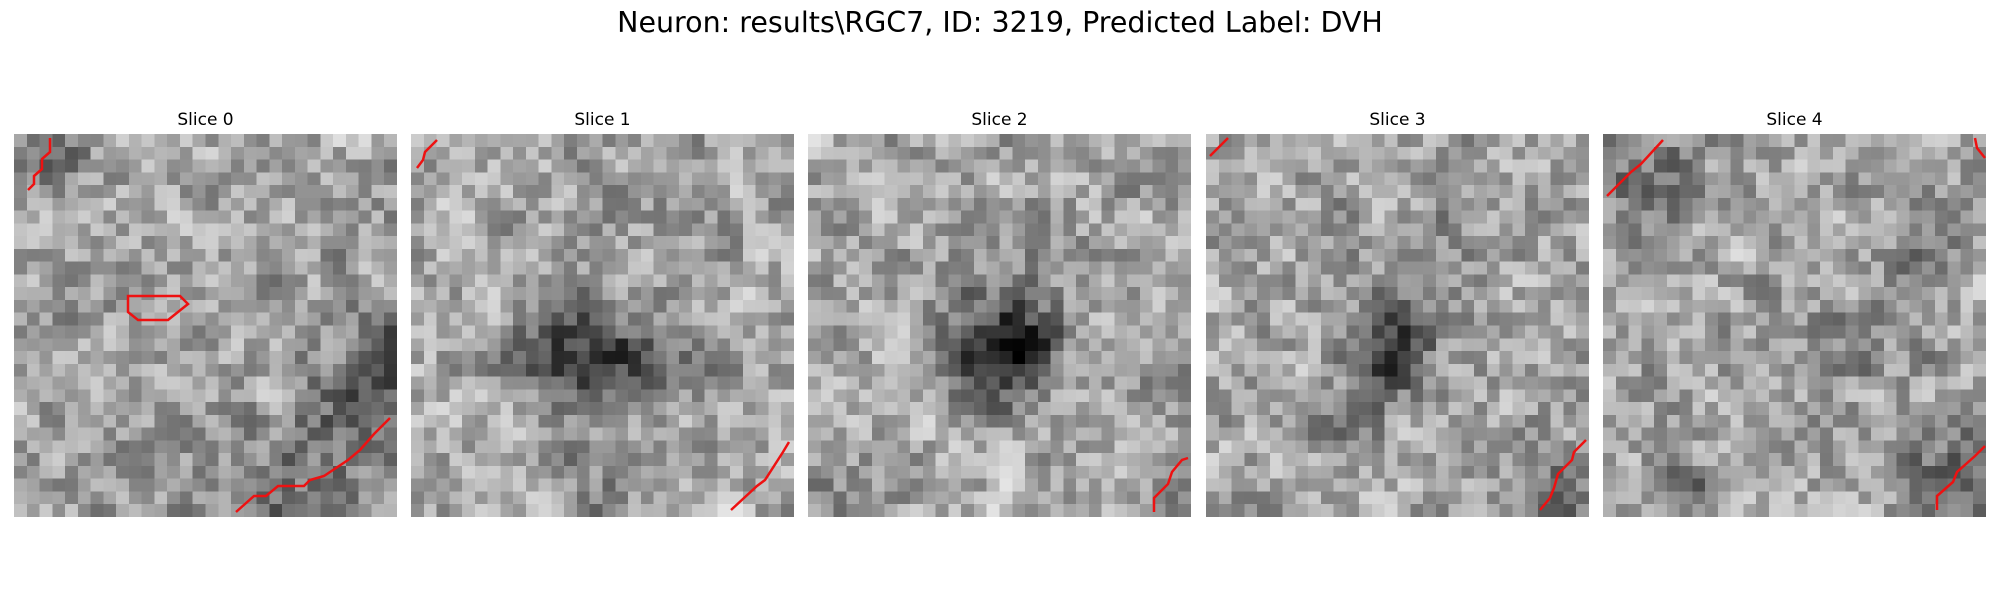  Describe the element at coordinates (602, 120) in the screenshot. I see `slice-1-title: Slice 1` at that location.